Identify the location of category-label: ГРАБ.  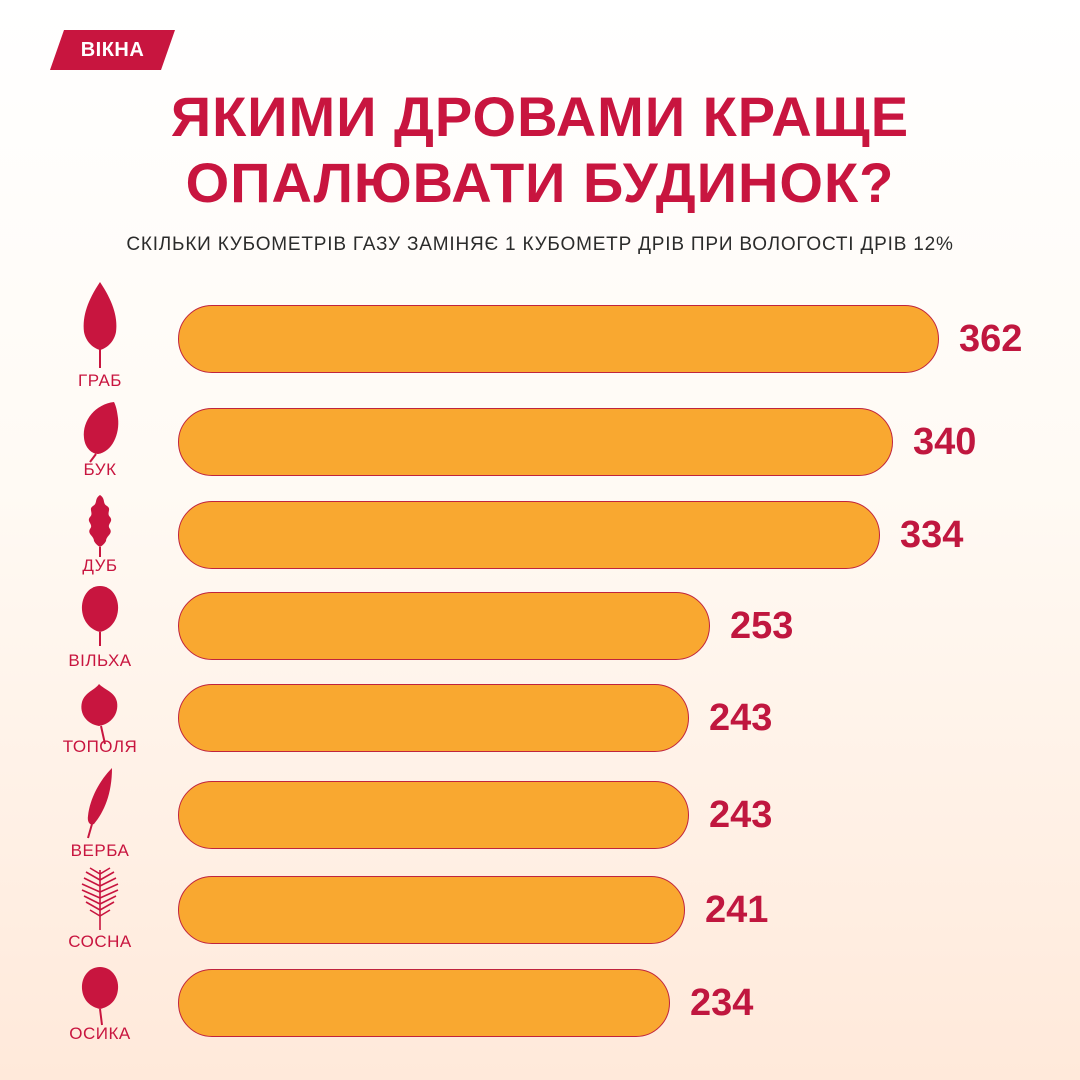
(100, 380).